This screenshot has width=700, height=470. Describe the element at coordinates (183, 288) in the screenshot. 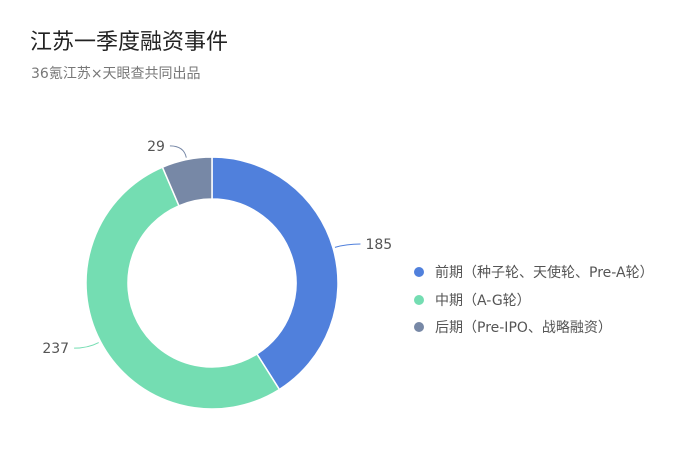

I see `slice-middle` at that location.